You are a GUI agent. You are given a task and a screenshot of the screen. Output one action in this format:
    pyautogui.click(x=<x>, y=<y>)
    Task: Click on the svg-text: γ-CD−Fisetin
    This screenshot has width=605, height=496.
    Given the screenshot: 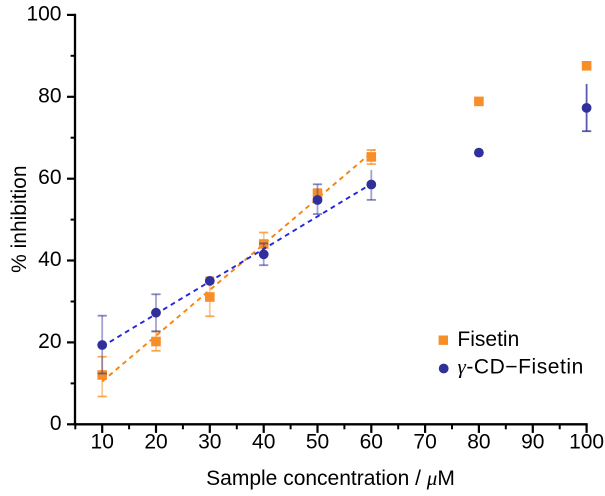 What is the action you would take?
    pyautogui.click(x=521, y=367)
    